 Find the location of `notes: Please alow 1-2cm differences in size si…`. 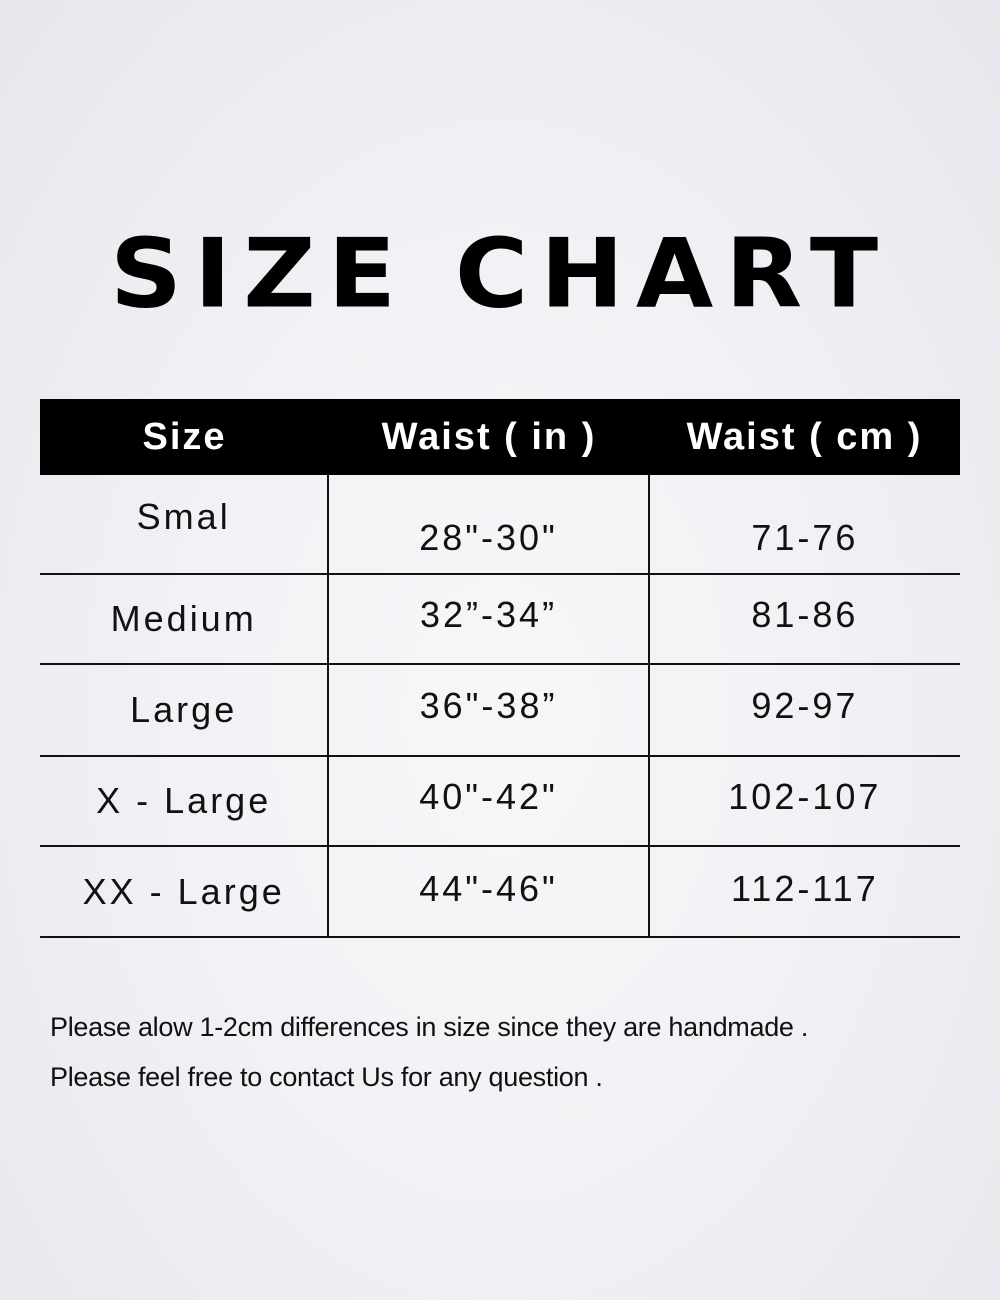

notes: Please alow 1-2cm differences in size si… is located at coordinates (429, 1052).